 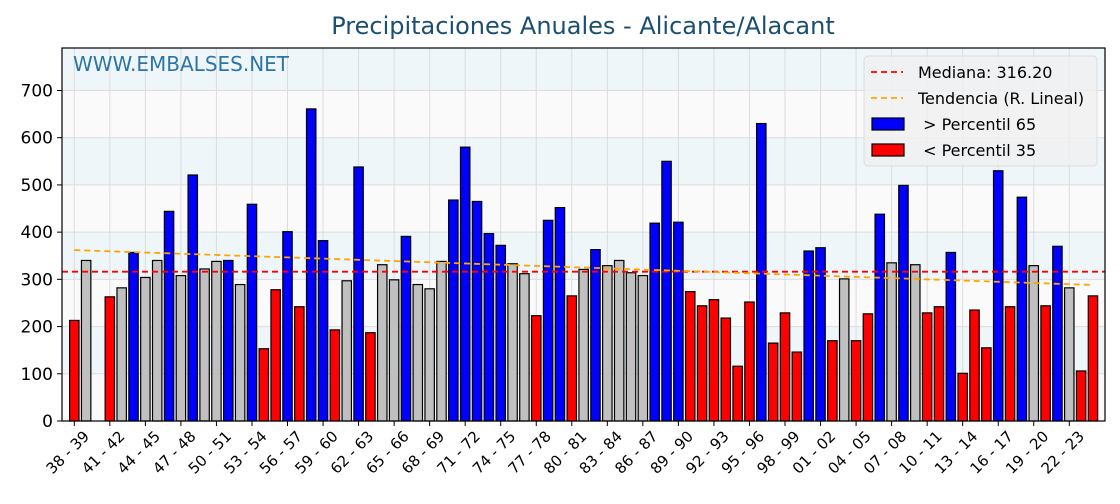 What do you see at coordinates (1022, 309) in the screenshot?
I see `bar-2018` at bounding box center [1022, 309].